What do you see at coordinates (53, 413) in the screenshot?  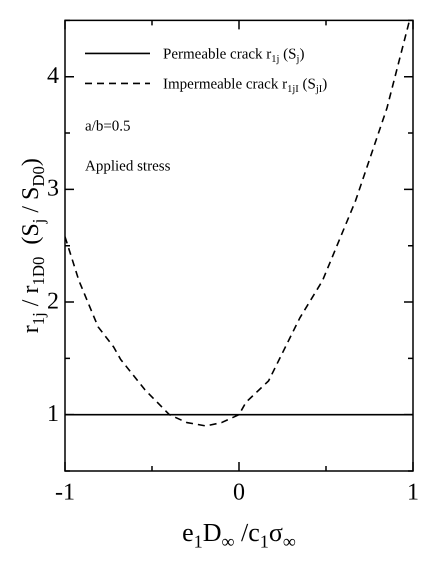 I see `y-tick-label: 1` at bounding box center [53, 413].